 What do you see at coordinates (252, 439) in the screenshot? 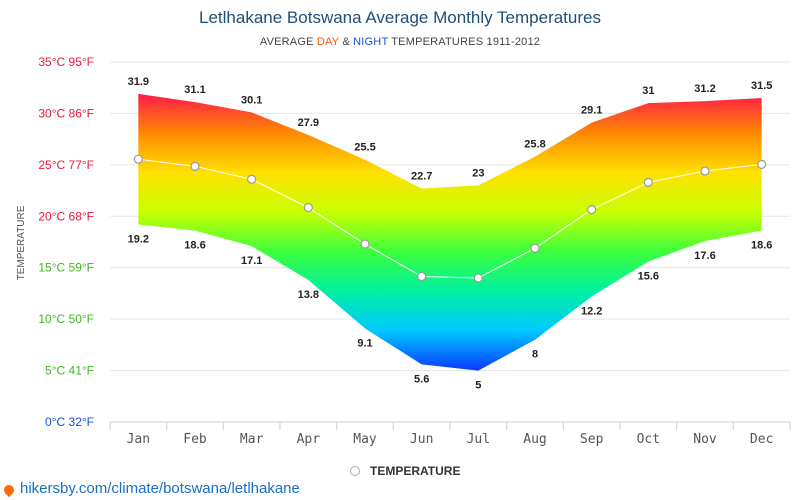
I see `x-tick-label: Mar` at bounding box center [252, 439].